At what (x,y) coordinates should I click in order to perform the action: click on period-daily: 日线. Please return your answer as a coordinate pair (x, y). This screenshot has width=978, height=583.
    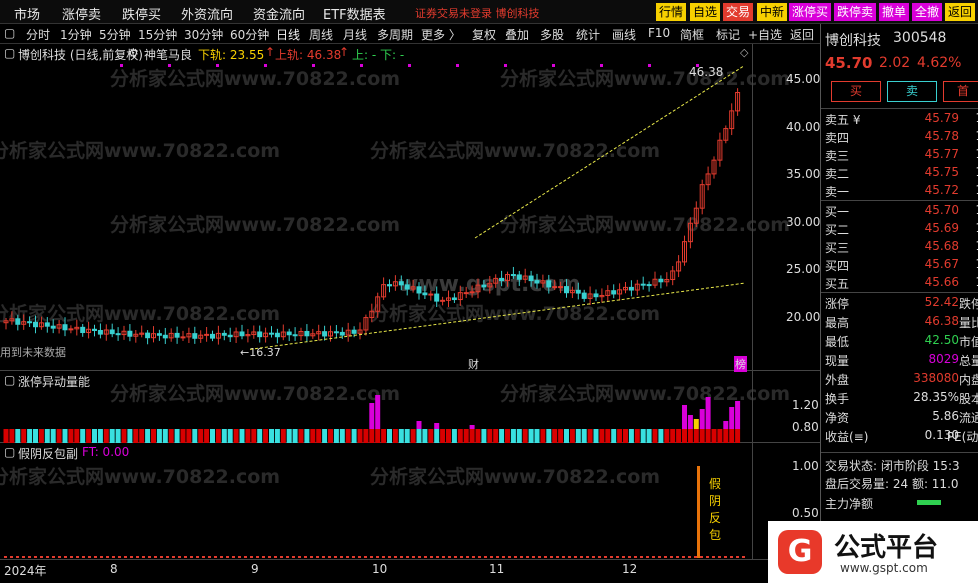
    Looking at the image, I should click on (288, 35).